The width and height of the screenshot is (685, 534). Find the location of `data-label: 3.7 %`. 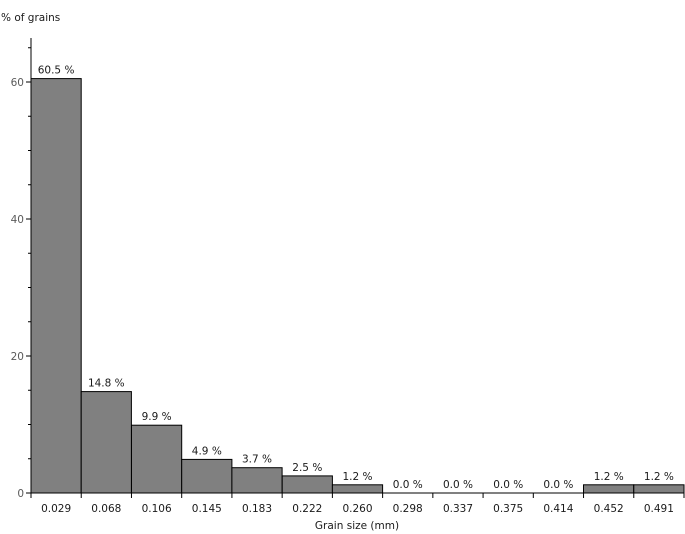

data-label: 3.7 % is located at coordinates (257, 460).